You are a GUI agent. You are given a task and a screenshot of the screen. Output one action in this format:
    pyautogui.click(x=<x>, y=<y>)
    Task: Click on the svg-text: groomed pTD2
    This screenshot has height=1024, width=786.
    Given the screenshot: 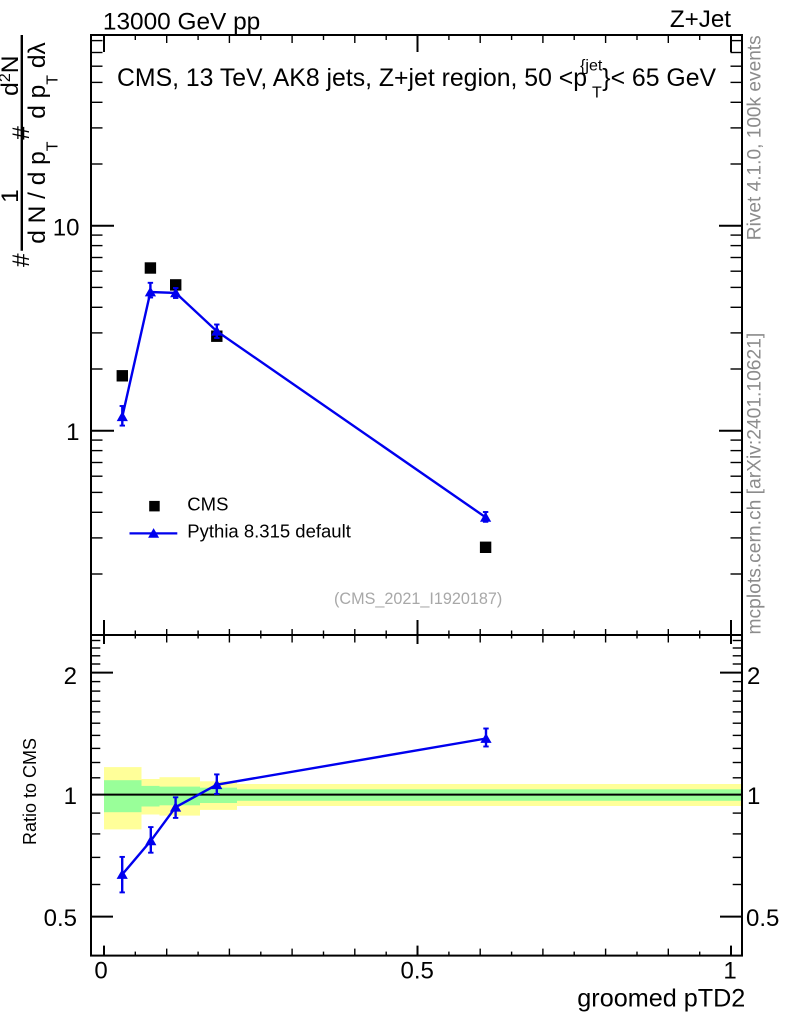 What is the action you would take?
    pyautogui.click(x=661, y=999)
    